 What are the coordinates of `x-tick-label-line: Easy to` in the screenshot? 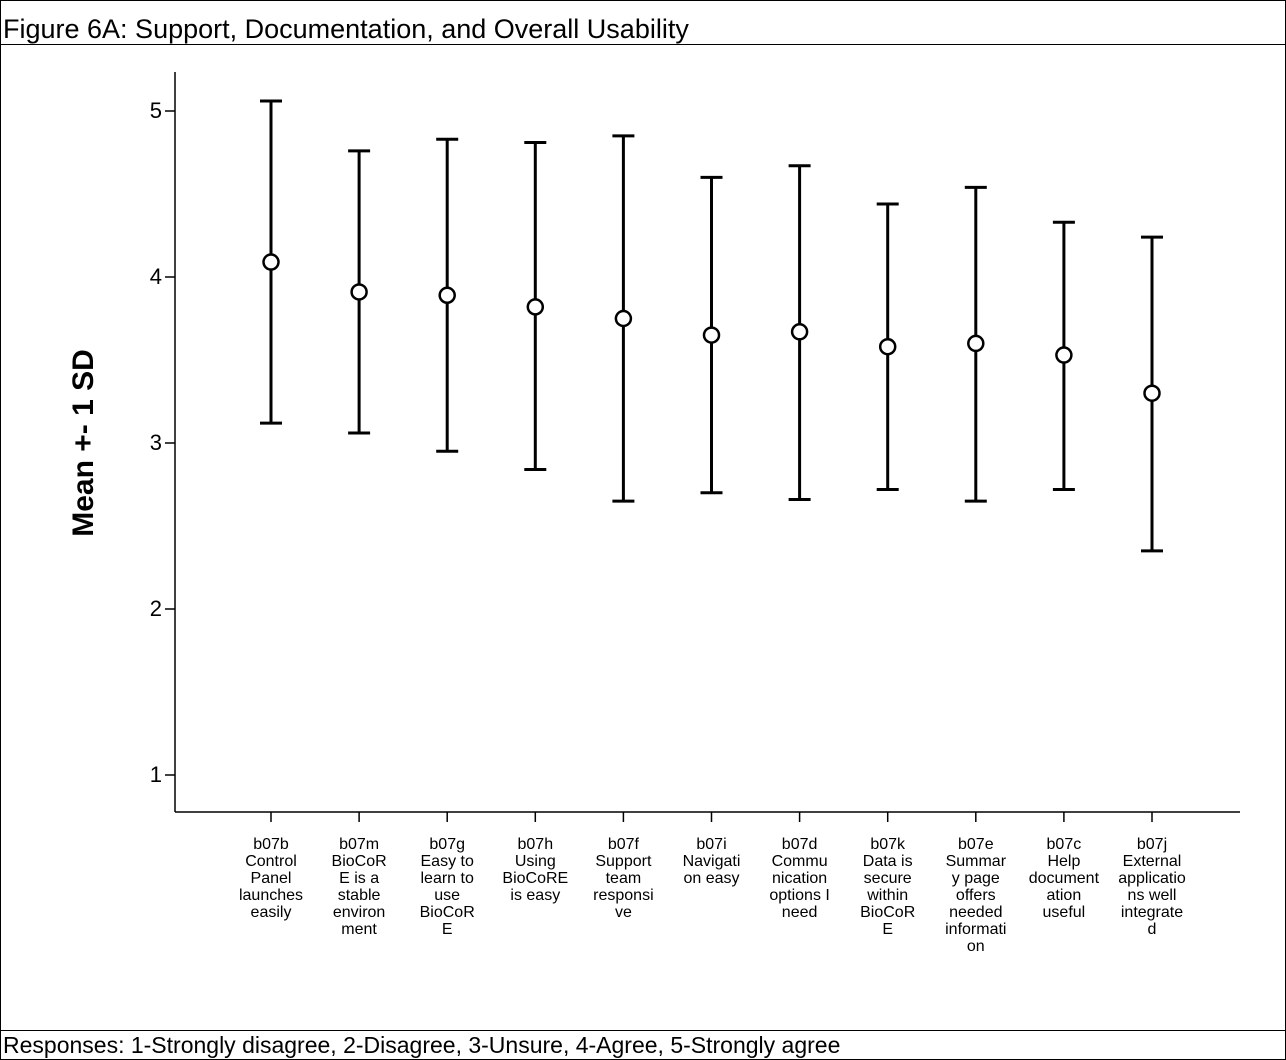 It's located at (447, 861).